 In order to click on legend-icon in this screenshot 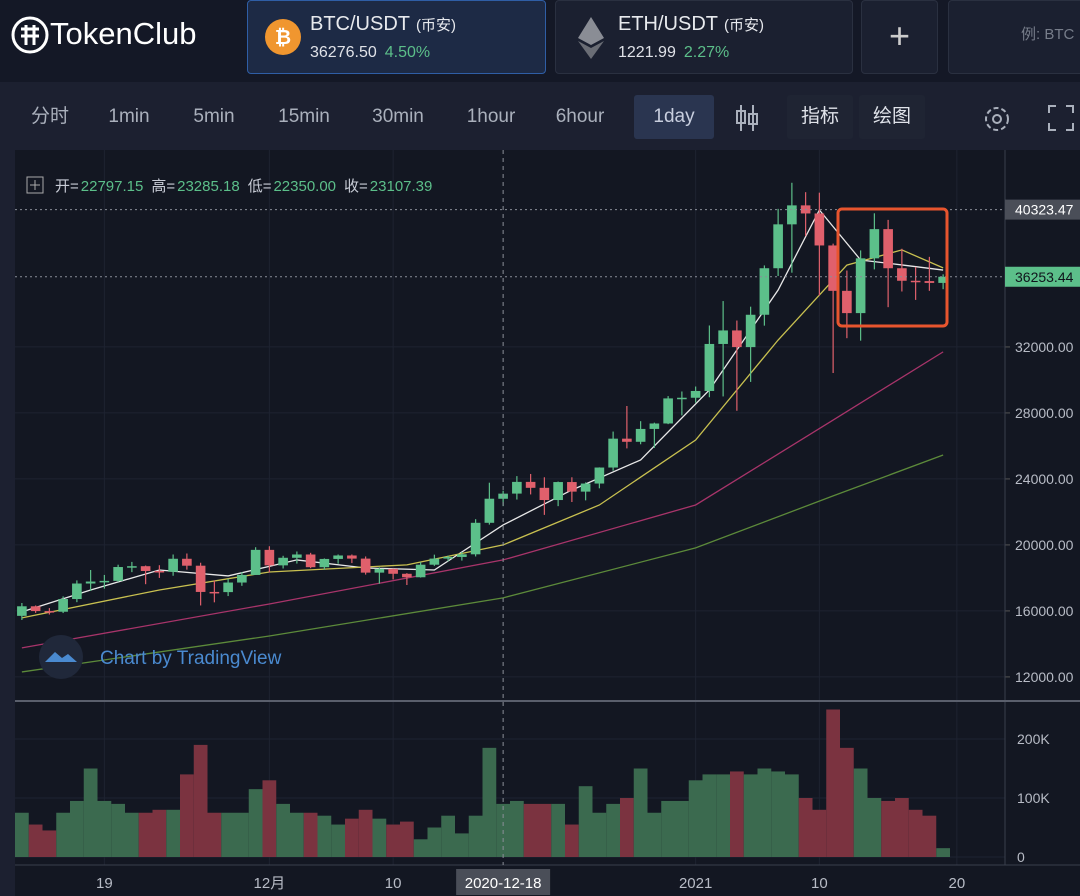, I will do `click(35, 185)`.